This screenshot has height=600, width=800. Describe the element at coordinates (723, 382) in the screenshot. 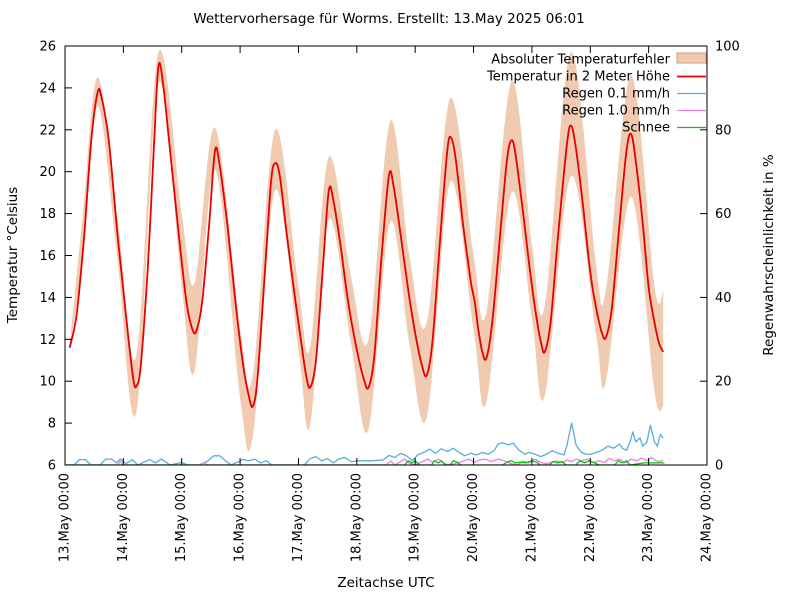

I see `y-right-tick-label: 20` at that location.